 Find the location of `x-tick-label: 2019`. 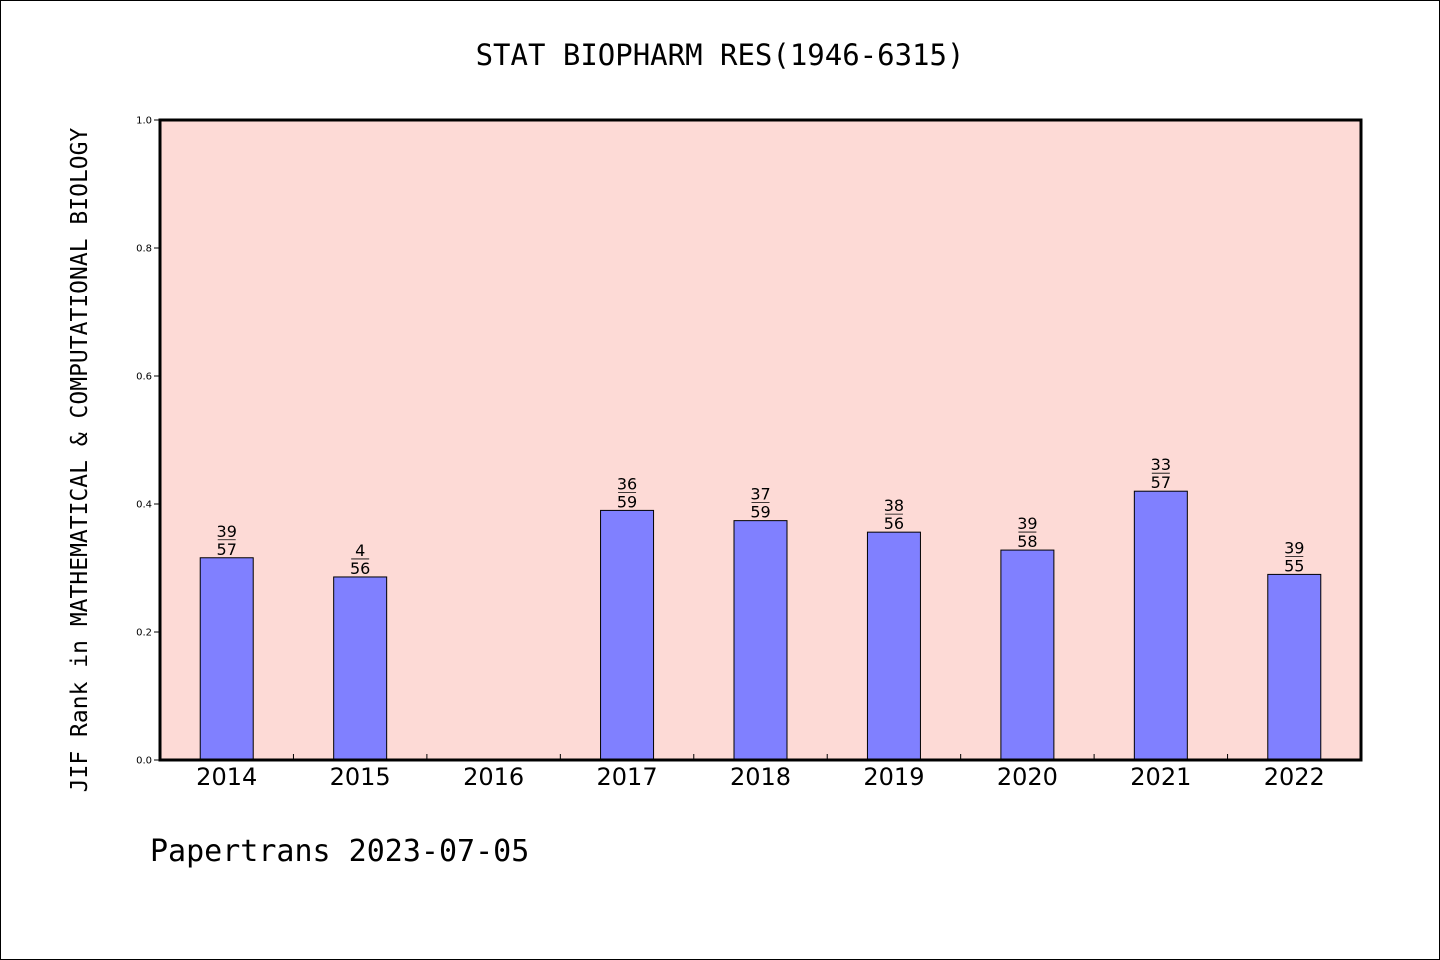

x-tick-label: 2019 is located at coordinates (893, 777).